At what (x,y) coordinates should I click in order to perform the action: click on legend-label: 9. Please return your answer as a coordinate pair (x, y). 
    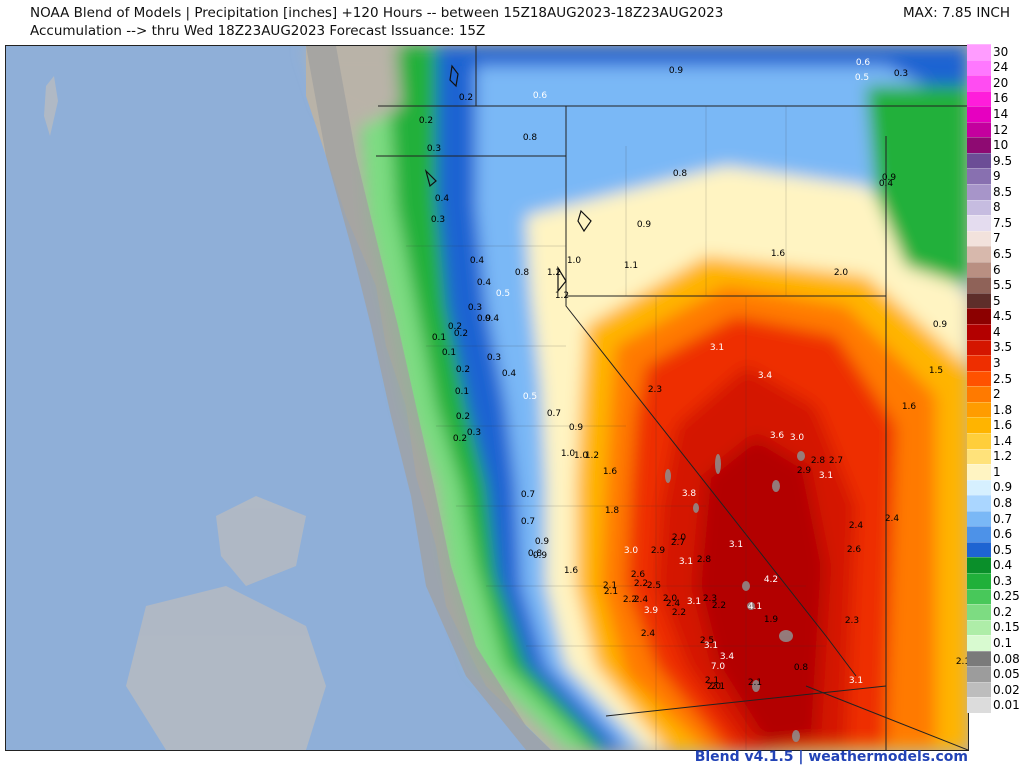
    Looking at the image, I should click on (997, 176).